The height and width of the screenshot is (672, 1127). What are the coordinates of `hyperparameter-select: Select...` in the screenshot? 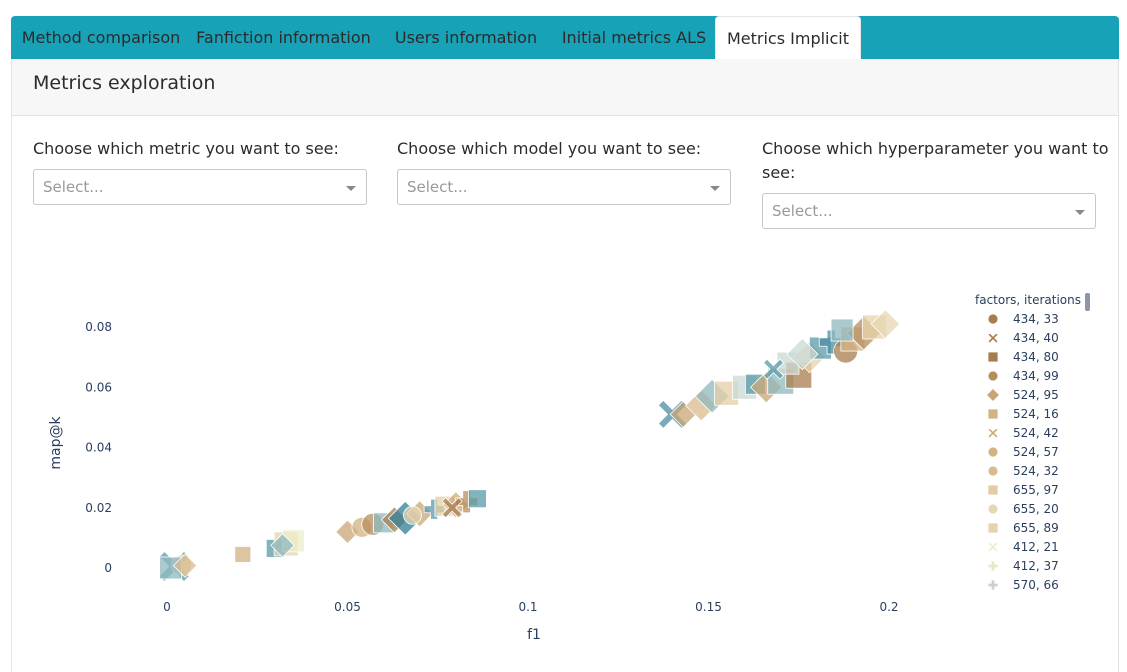 It's located at (929, 211).